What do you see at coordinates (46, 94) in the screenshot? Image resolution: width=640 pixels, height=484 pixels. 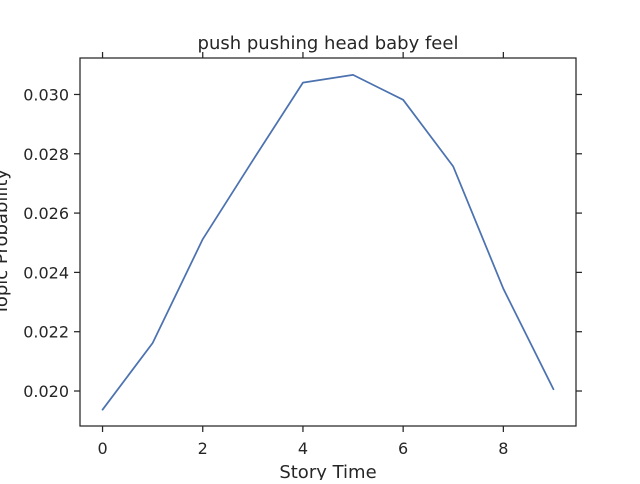 I see `y-tick-label: 0.030` at bounding box center [46, 94].